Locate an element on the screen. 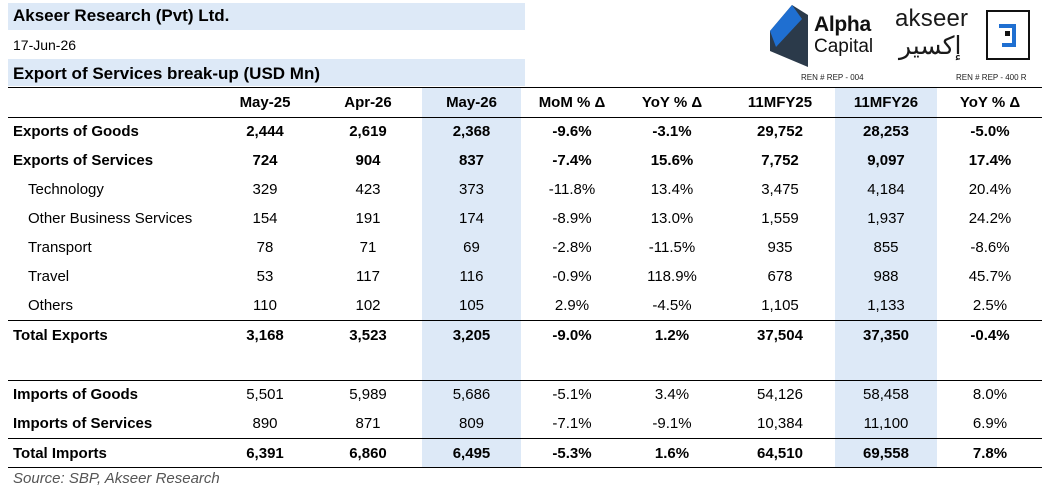 Image resolution: width=1051 pixels, height=498 pixels. row-label: Travel is located at coordinates (49, 276).